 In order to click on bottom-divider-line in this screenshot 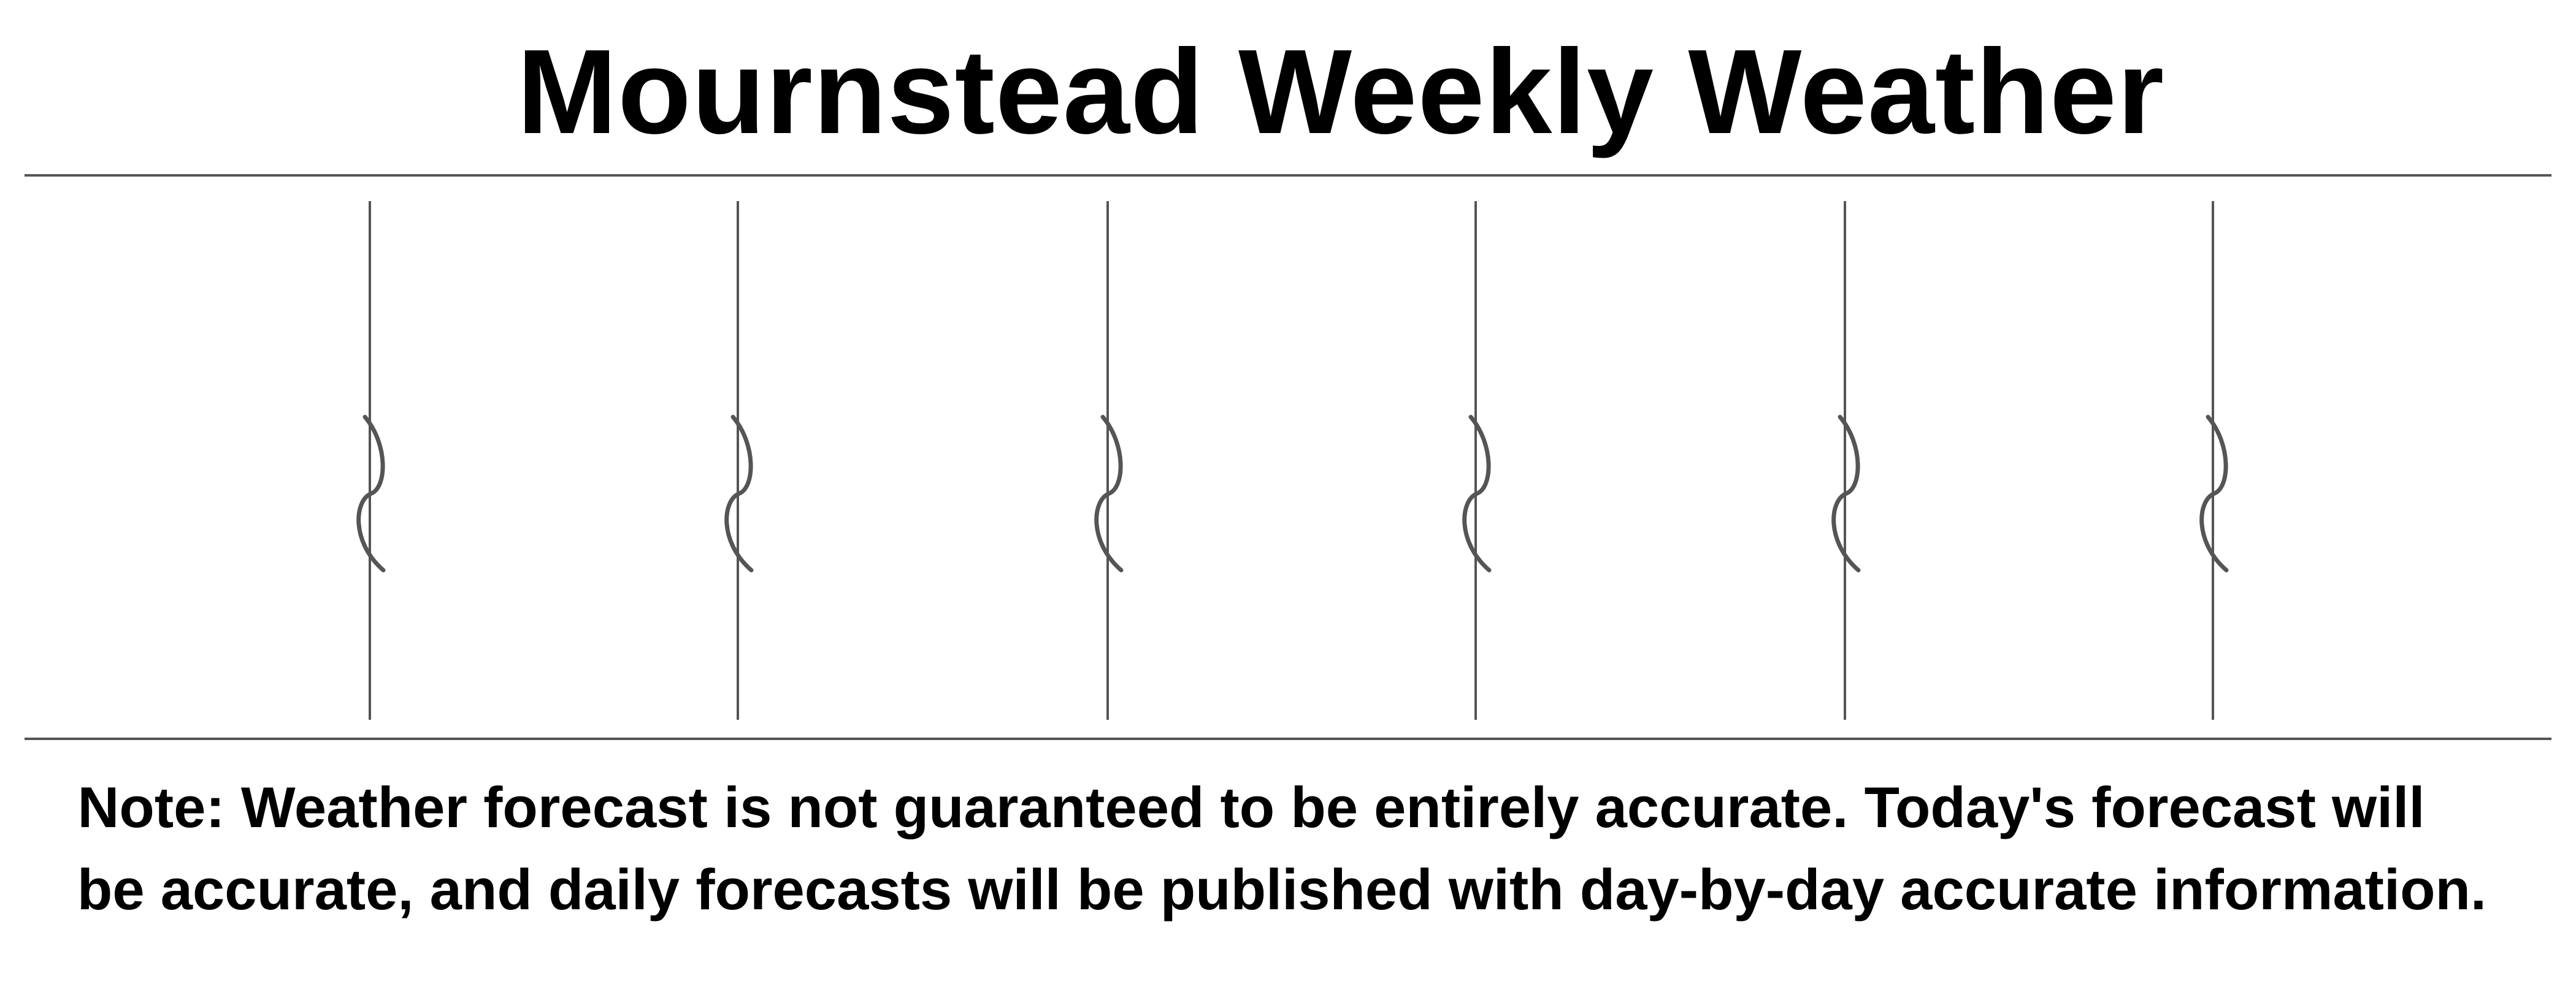, I will do `click(1288, 739)`.